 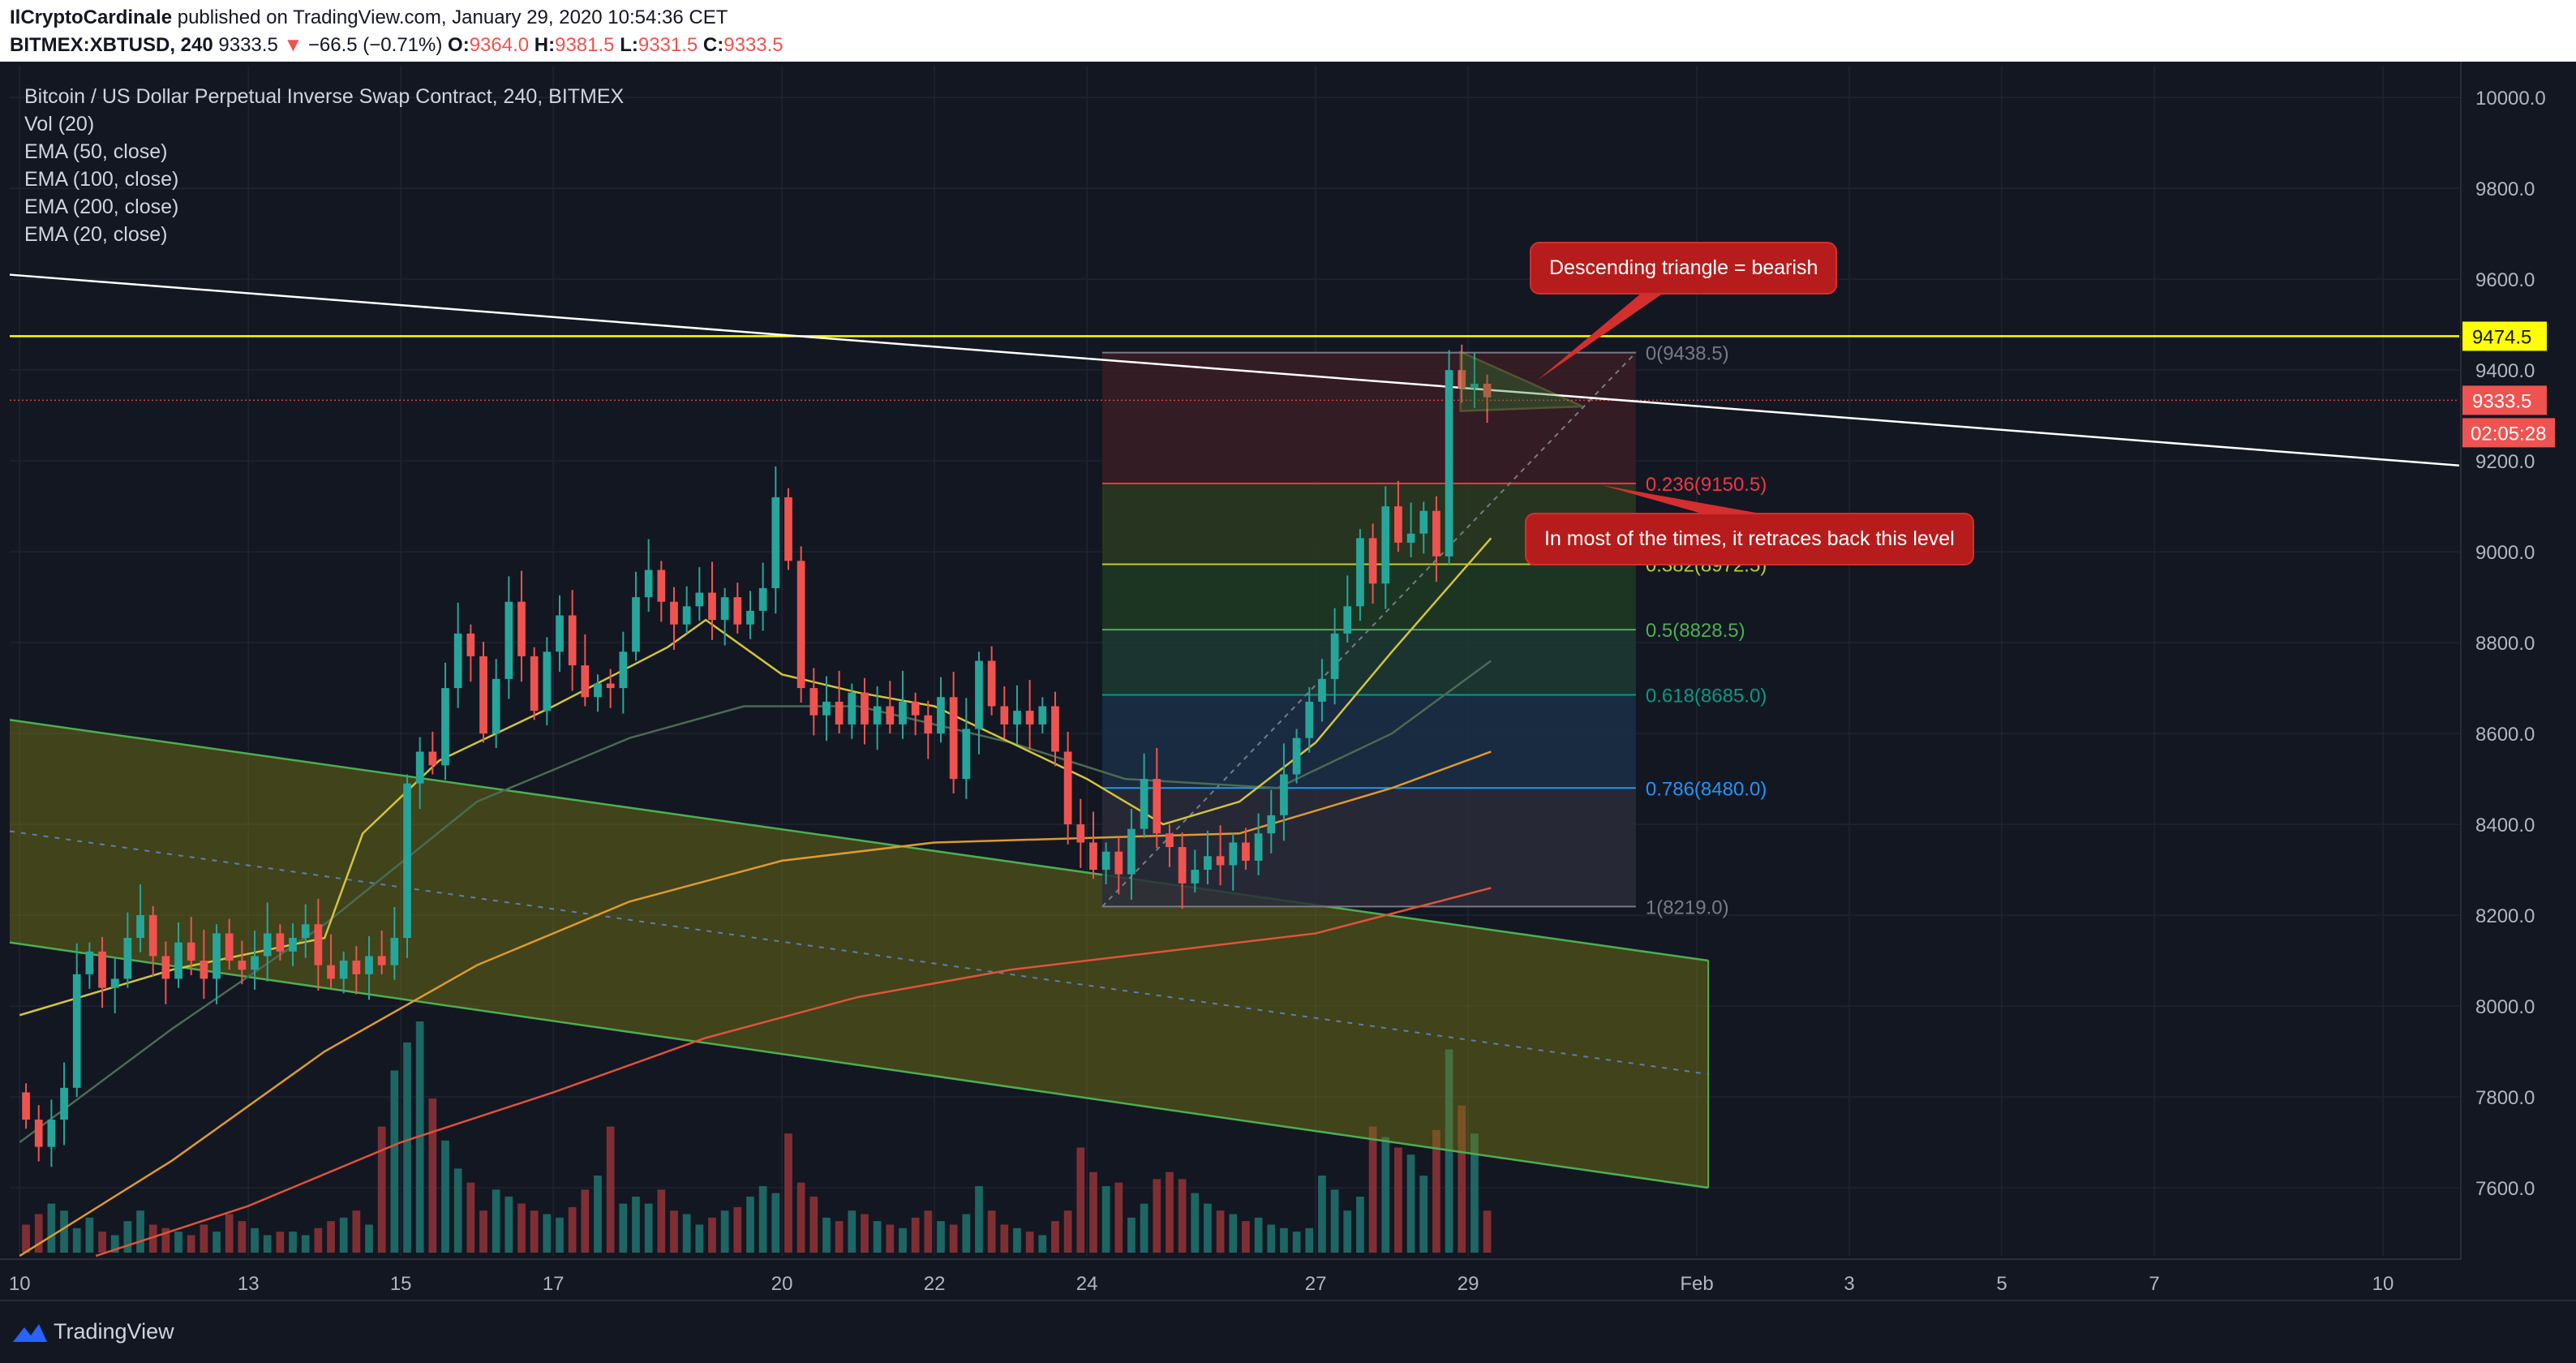 I want to click on price-tick-label: 8200.0, so click(x=2505, y=916).